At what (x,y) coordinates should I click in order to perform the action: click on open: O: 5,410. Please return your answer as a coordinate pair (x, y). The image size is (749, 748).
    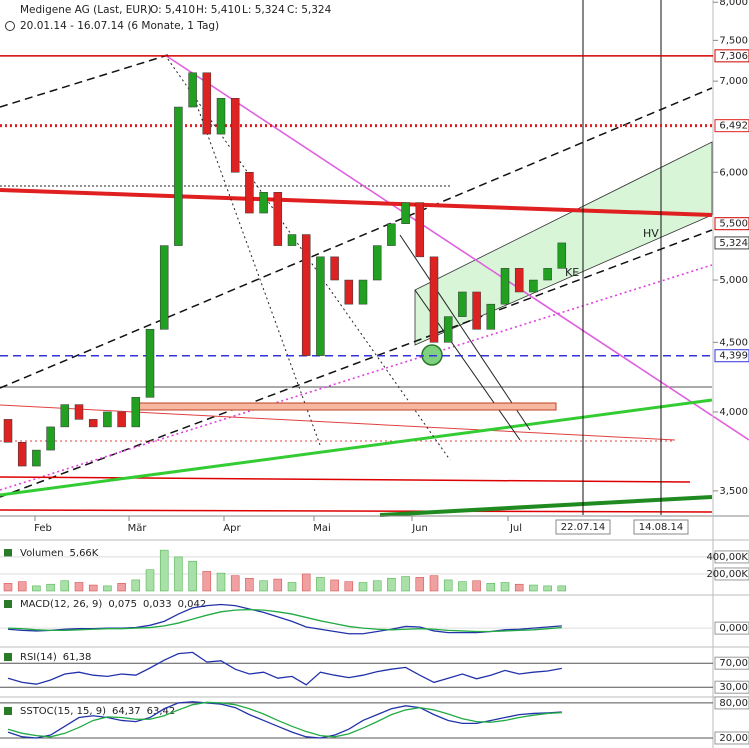
    Looking at the image, I should click on (172, 10).